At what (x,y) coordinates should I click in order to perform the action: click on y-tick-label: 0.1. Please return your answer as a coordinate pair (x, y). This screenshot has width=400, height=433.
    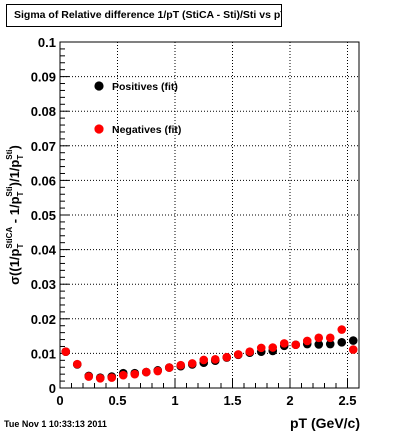
    Looking at the image, I should click on (47, 42).